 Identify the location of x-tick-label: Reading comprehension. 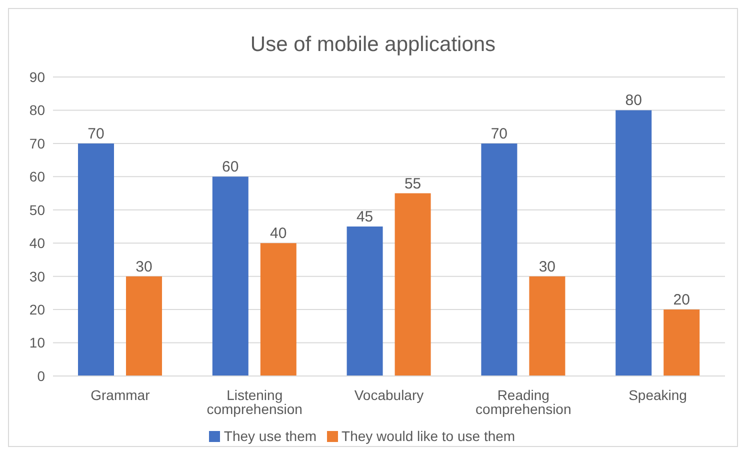
(524, 401).